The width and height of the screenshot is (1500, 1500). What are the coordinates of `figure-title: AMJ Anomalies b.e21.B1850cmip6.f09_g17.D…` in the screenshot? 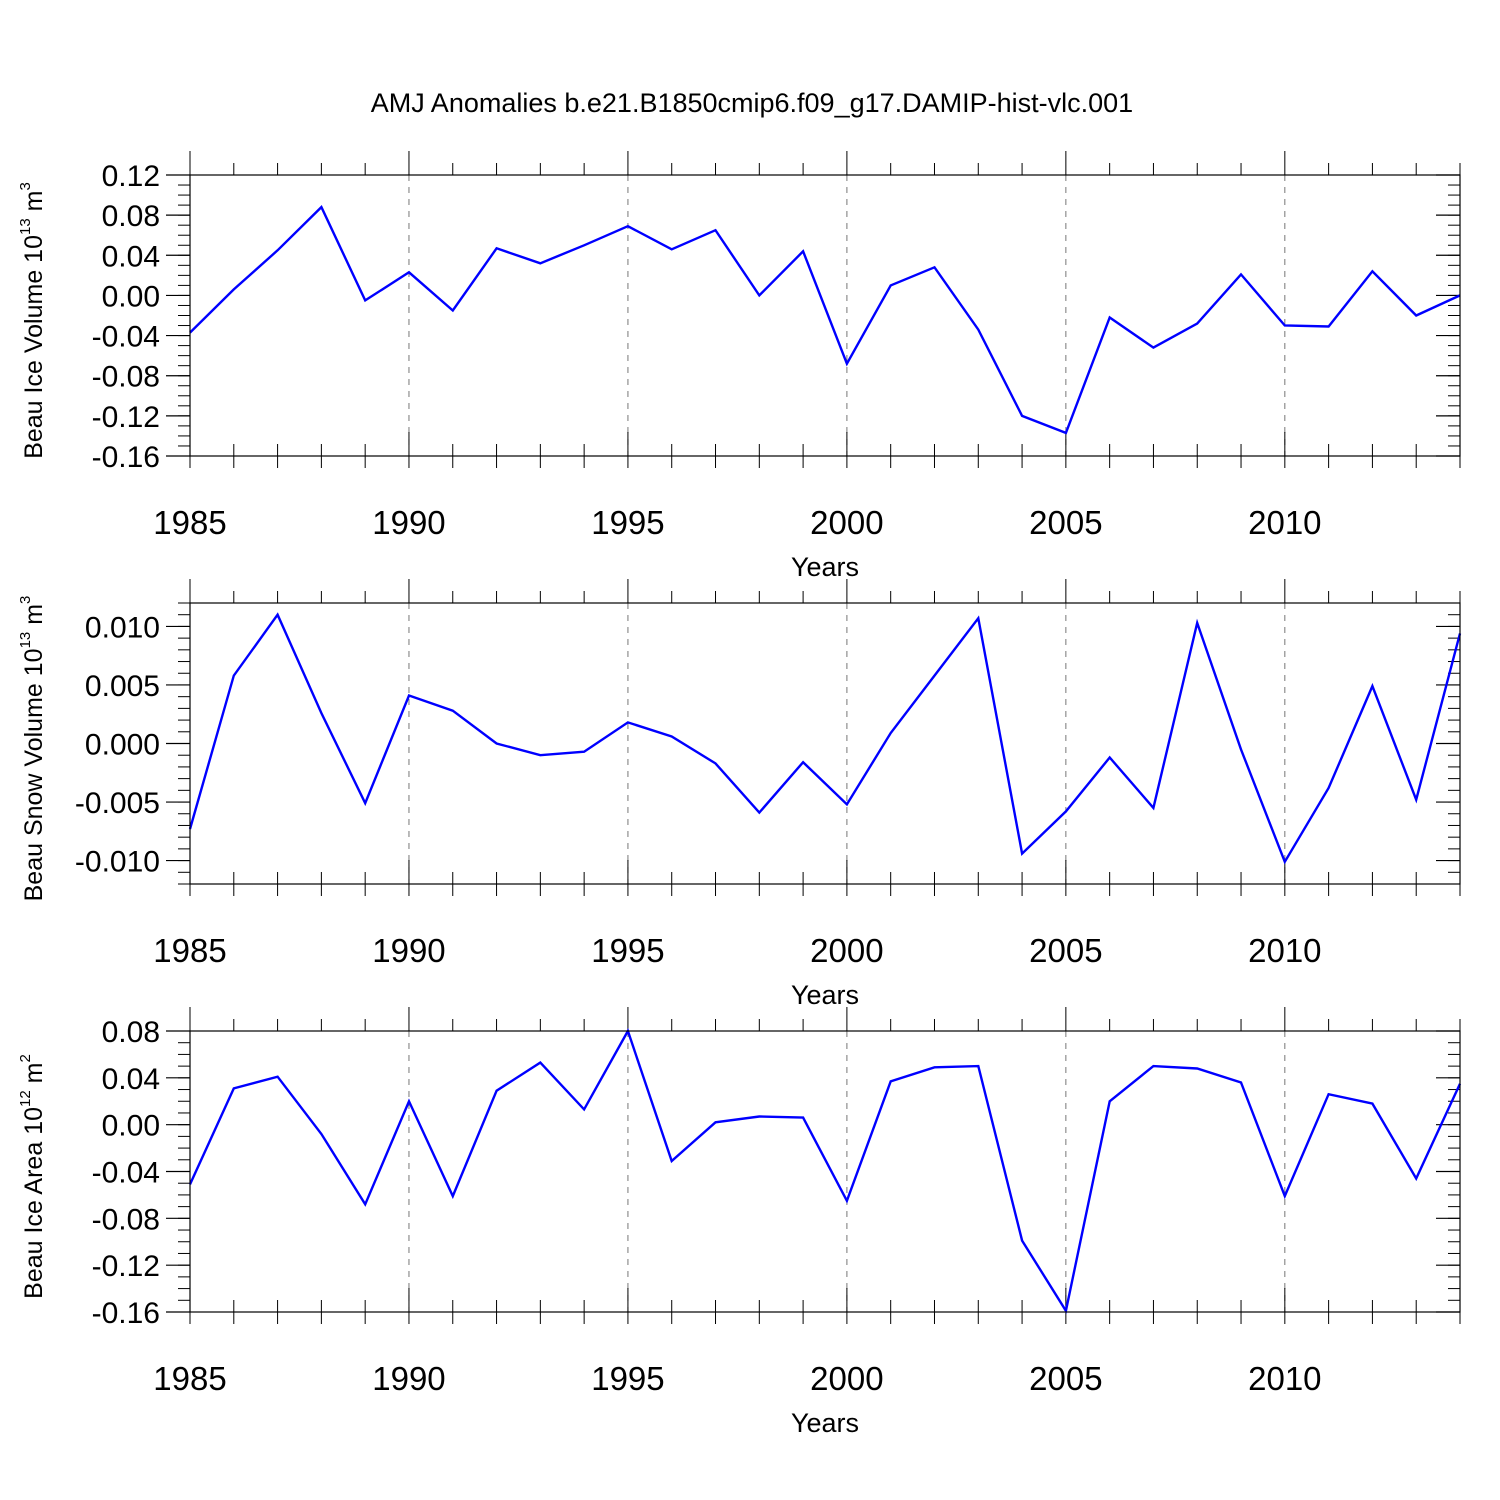 It's located at (752, 103).